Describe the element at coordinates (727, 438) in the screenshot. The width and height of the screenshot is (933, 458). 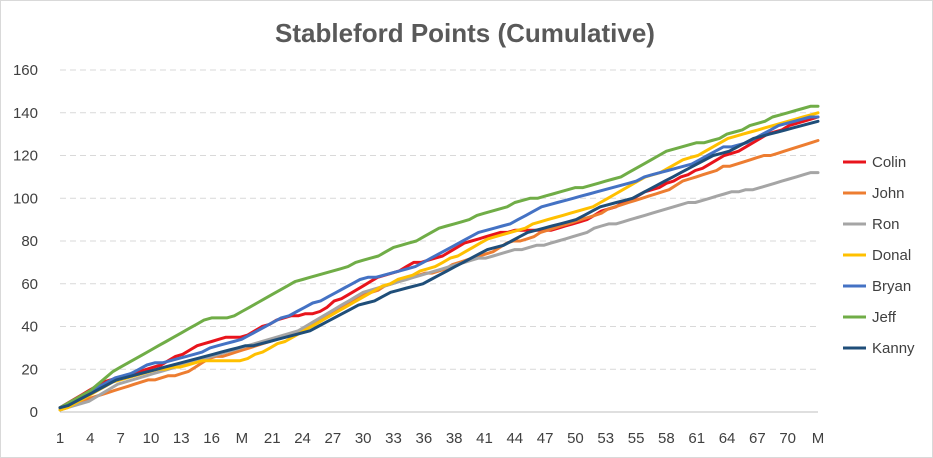
I see `x-tick-label: 64` at that location.